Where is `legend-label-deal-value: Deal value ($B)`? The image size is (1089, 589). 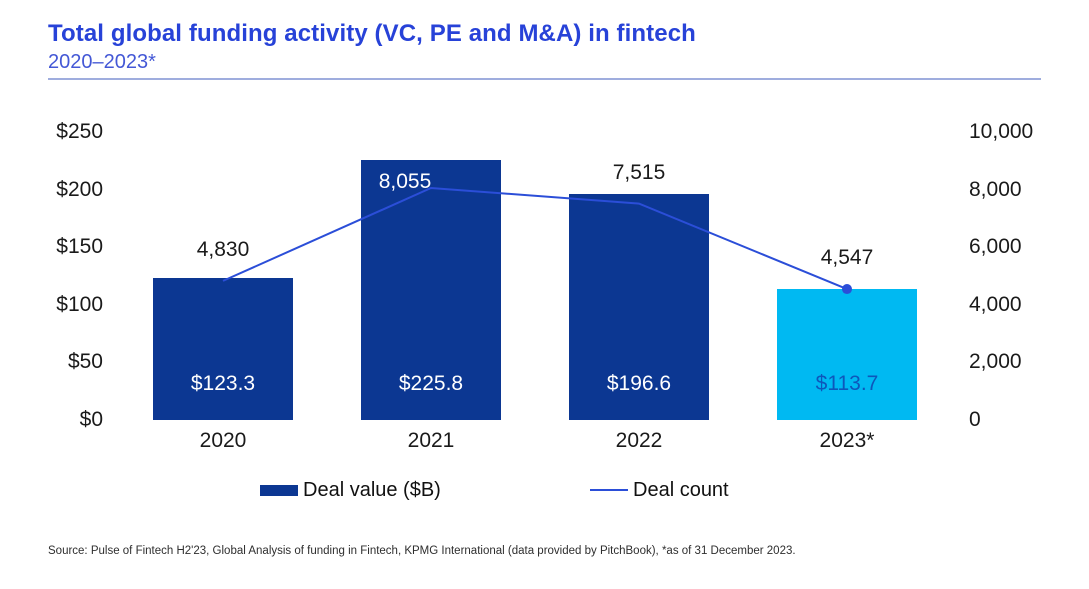 legend-label-deal-value: Deal value ($B) is located at coordinates (372, 489).